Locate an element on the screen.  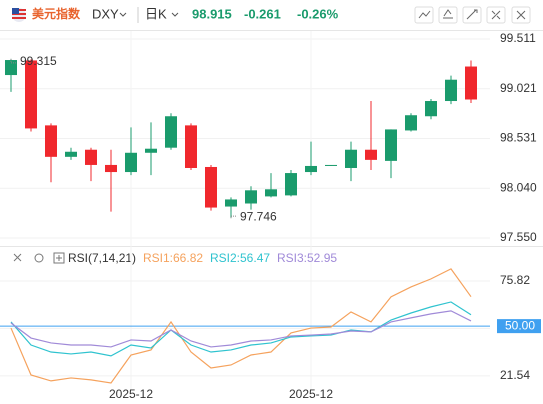
indicator-tools is located at coordinates (39, 258).